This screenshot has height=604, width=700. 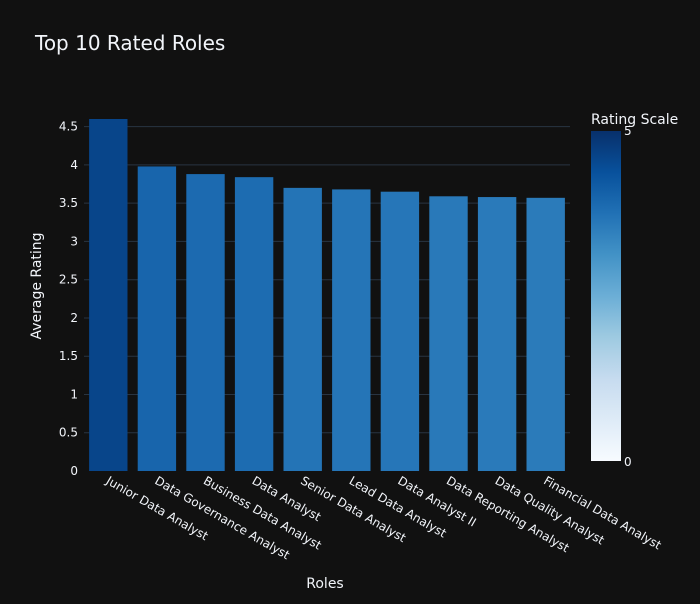 I want to click on y-tick-label: 0, so click(x=74, y=471).